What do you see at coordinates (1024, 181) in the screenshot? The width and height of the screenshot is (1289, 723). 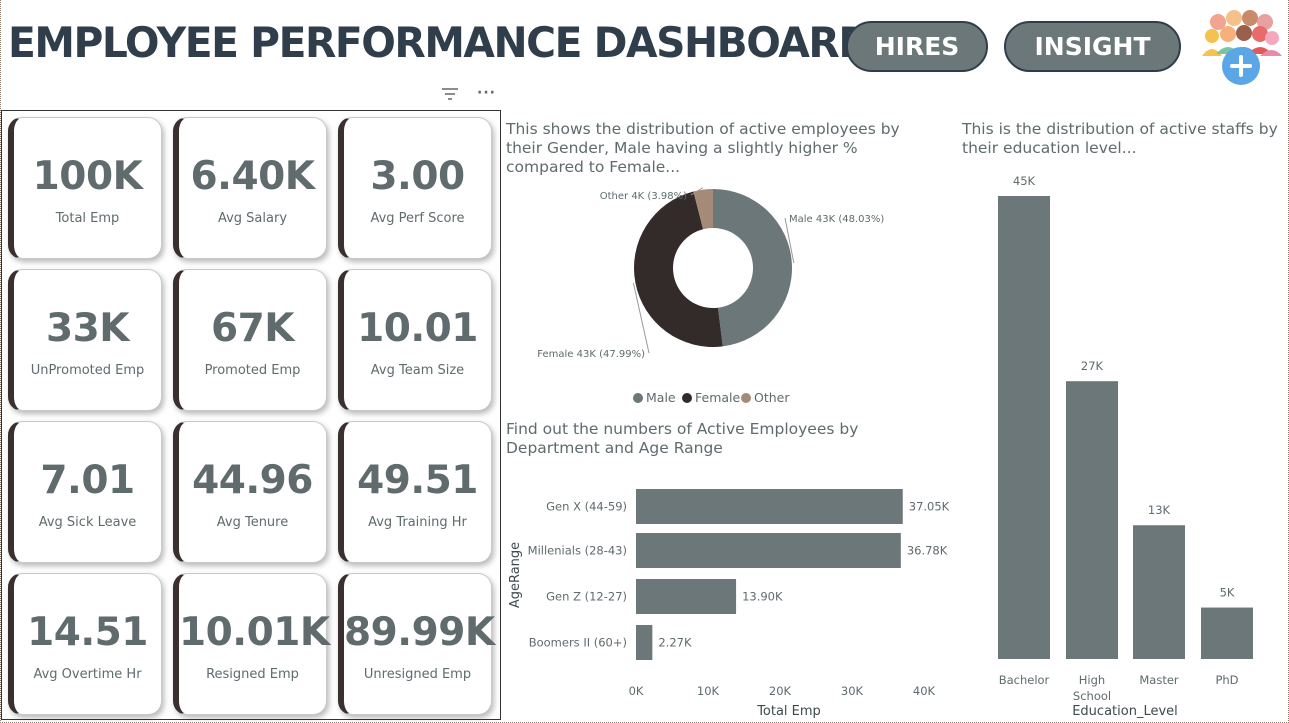 I see `education-value-label: 45K` at bounding box center [1024, 181].